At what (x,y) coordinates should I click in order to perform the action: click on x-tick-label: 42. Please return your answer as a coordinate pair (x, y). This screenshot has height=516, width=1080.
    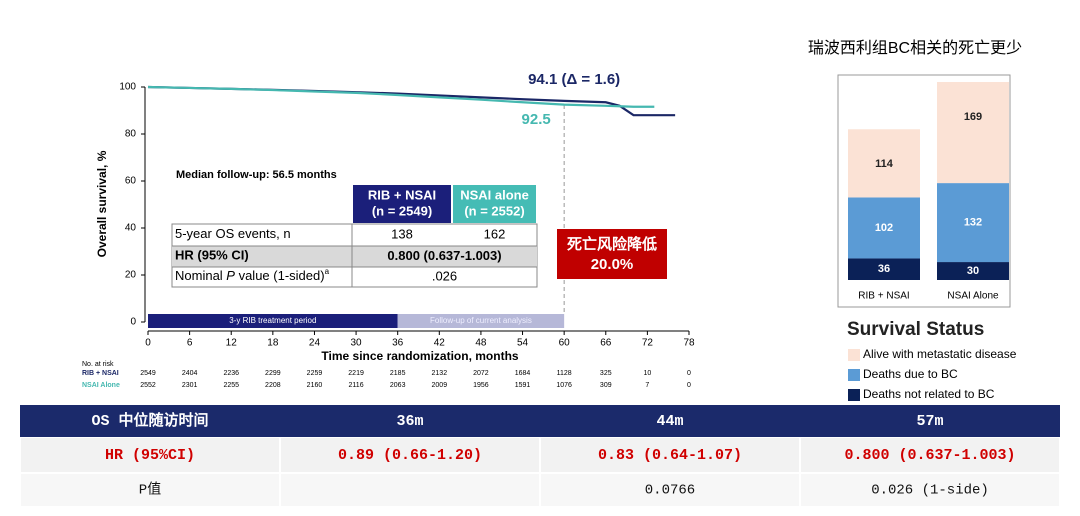
    Looking at the image, I should click on (440, 343).